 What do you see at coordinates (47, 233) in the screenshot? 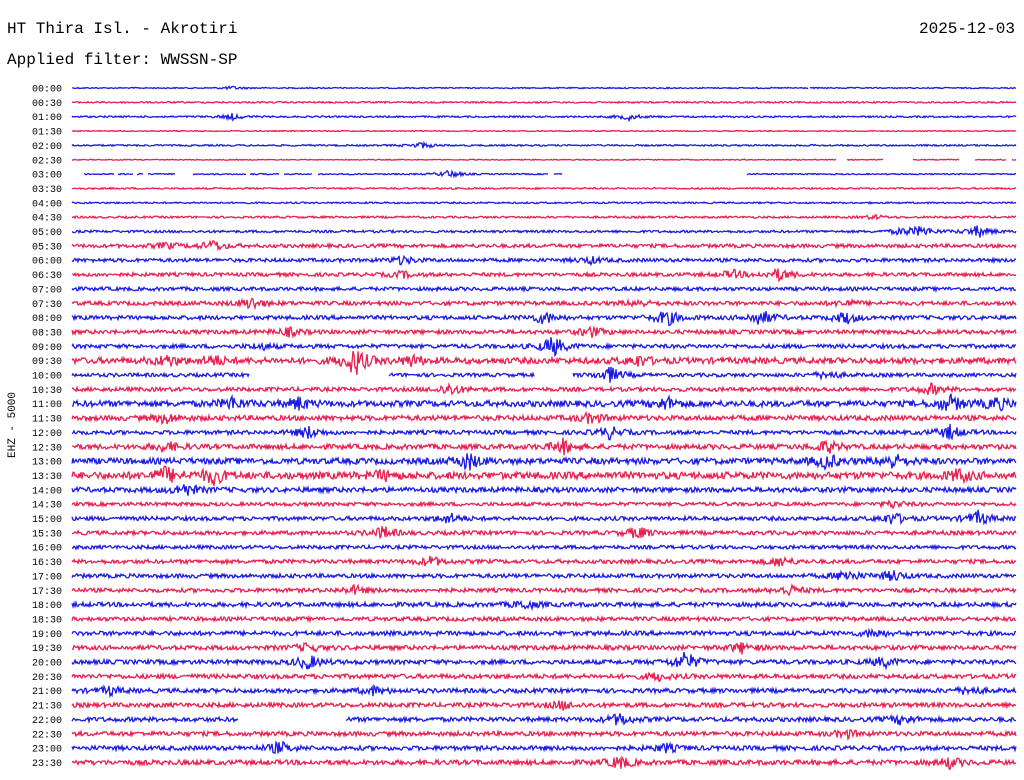
I see `time-label: 05:00` at bounding box center [47, 233].